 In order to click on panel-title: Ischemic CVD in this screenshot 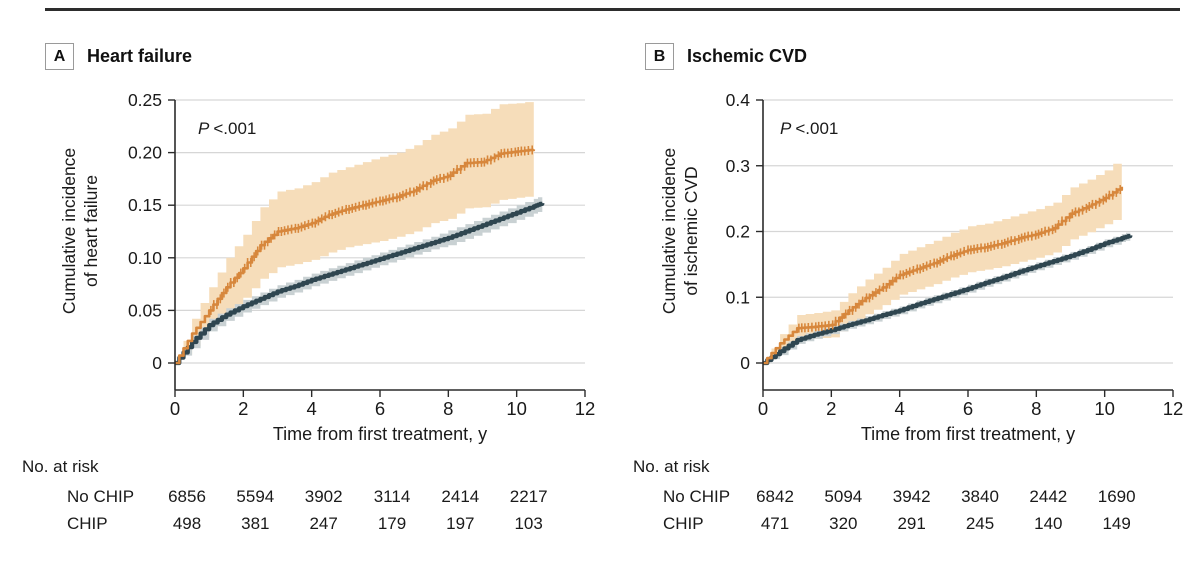, I will do `click(747, 56)`.